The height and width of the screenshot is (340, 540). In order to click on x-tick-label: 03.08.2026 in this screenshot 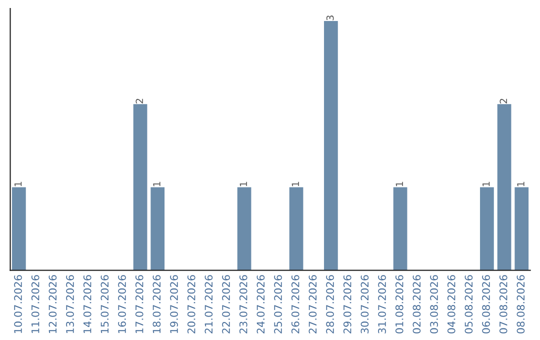, I will do `click(434, 304)`.